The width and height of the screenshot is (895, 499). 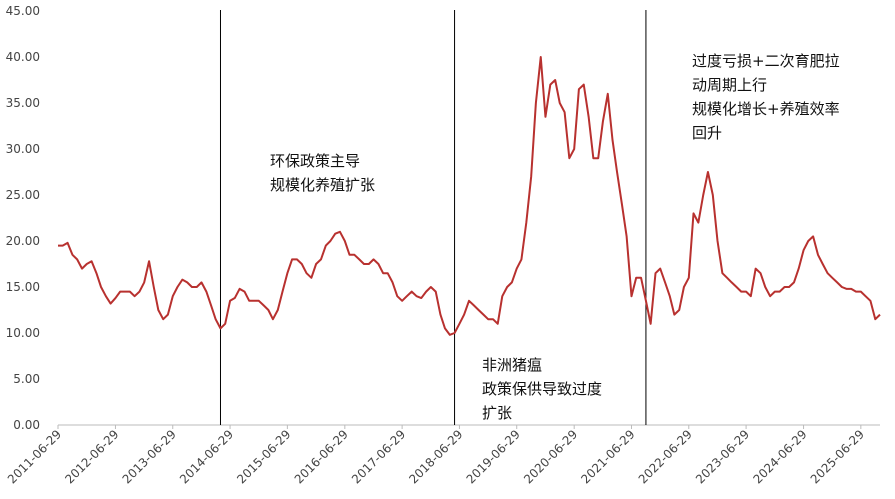 I want to click on y-tick-label: 5.00, so click(x=26, y=379).